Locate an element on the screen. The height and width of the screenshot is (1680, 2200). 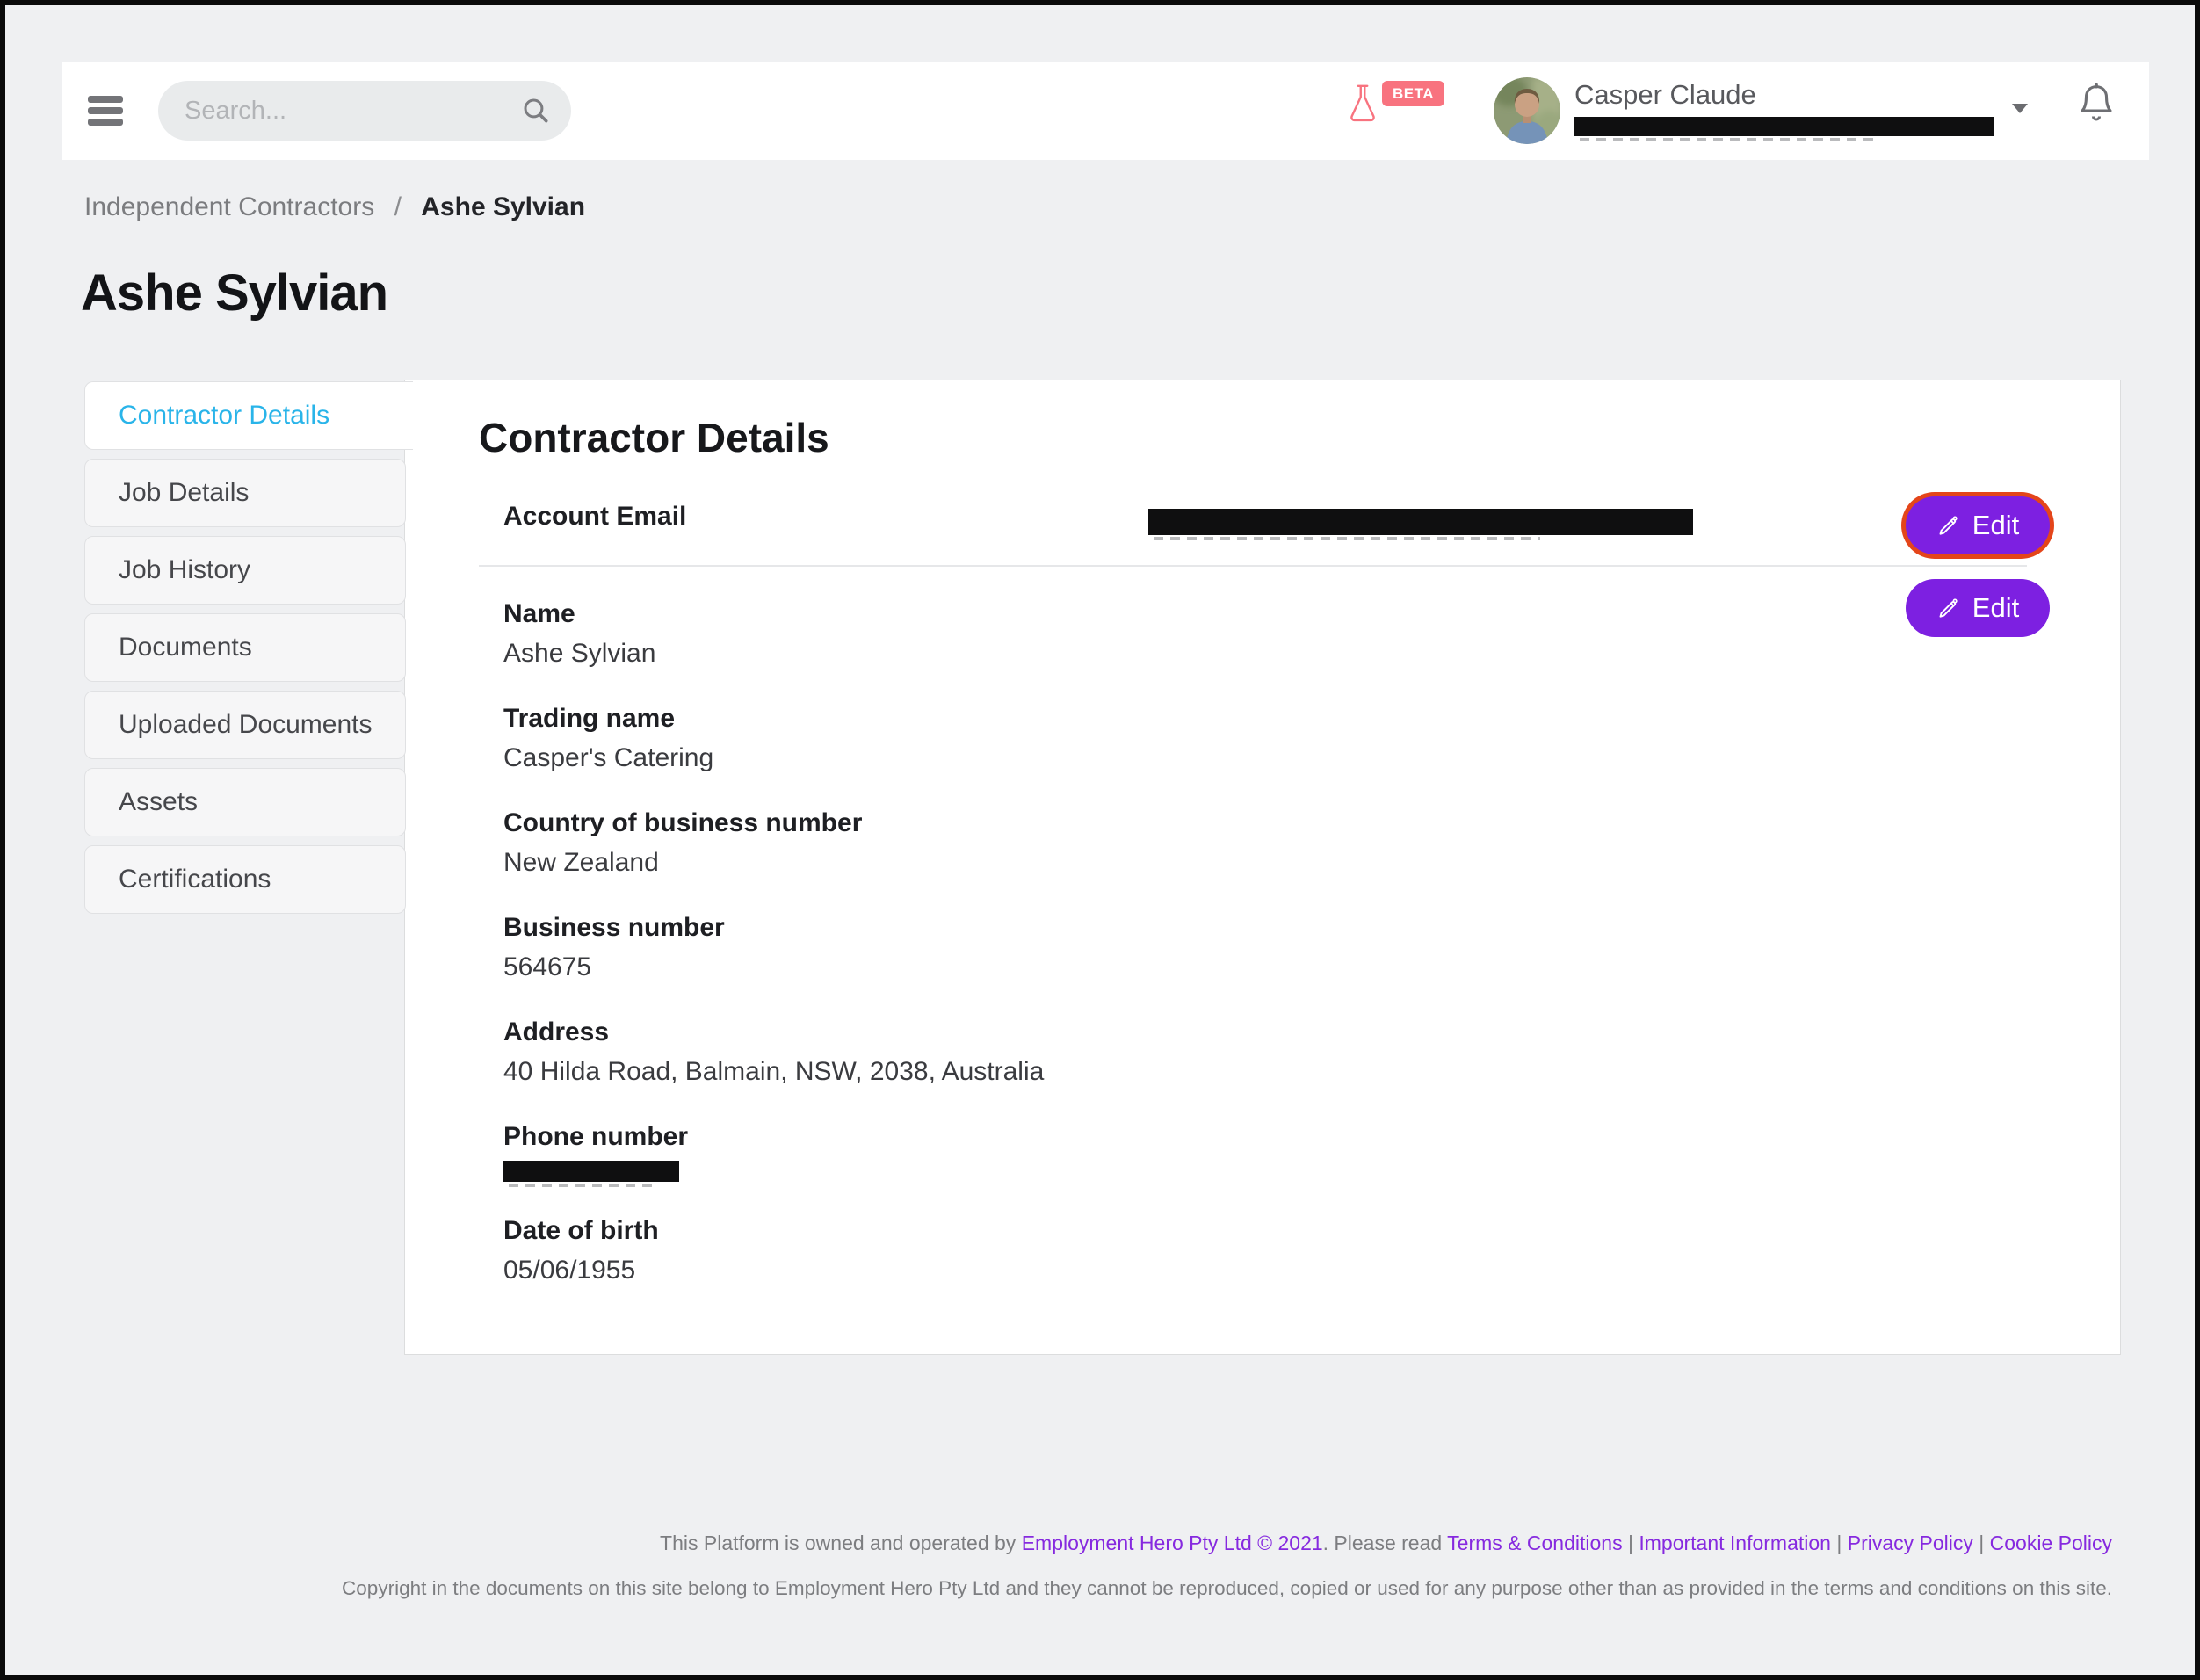
top-navigation-bar: BETA is located at coordinates (1105, 111).